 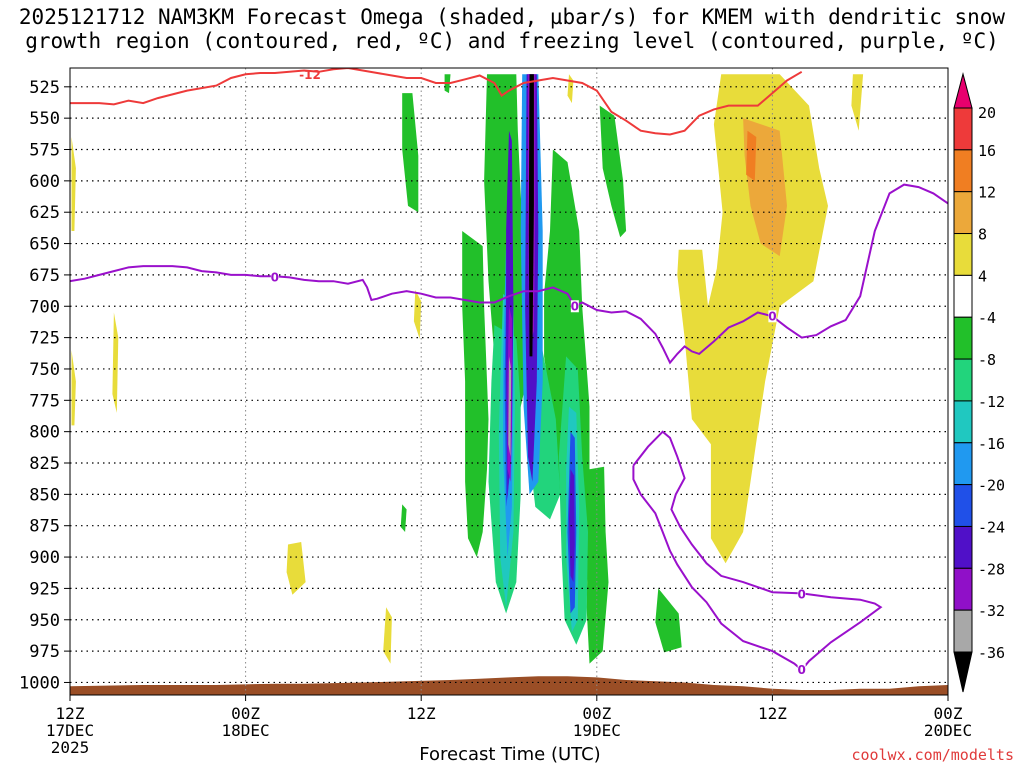 What do you see at coordinates (991, 486) in the screenshot?
I see `colorbar-label: -20` at bounding box center [991, 486].